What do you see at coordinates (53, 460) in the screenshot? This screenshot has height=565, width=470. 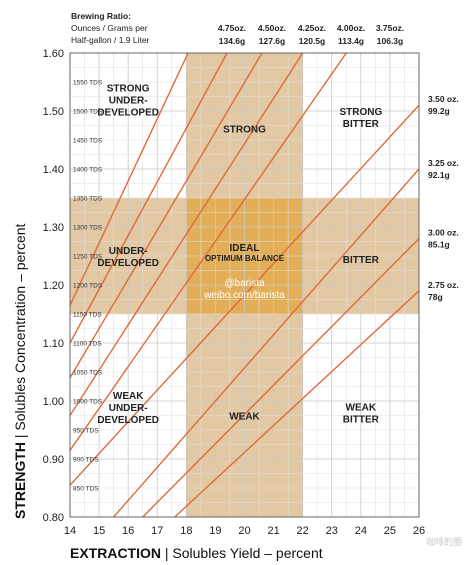 I see `y-tick-label: 0.90` at bounding box center [53, 460].